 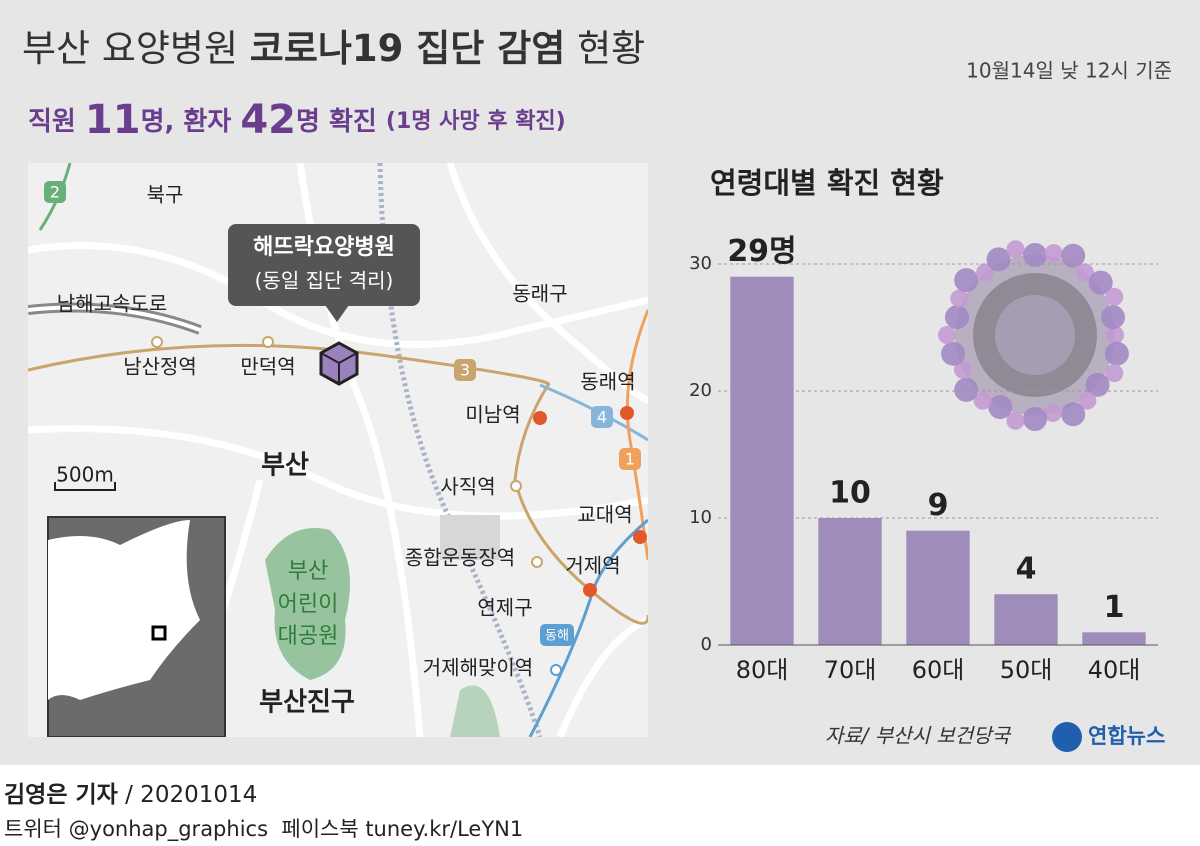 What do you see at coordinates (588, 627) in the screenshot?
I see `line-donghae` at bounding box center [588, 627].